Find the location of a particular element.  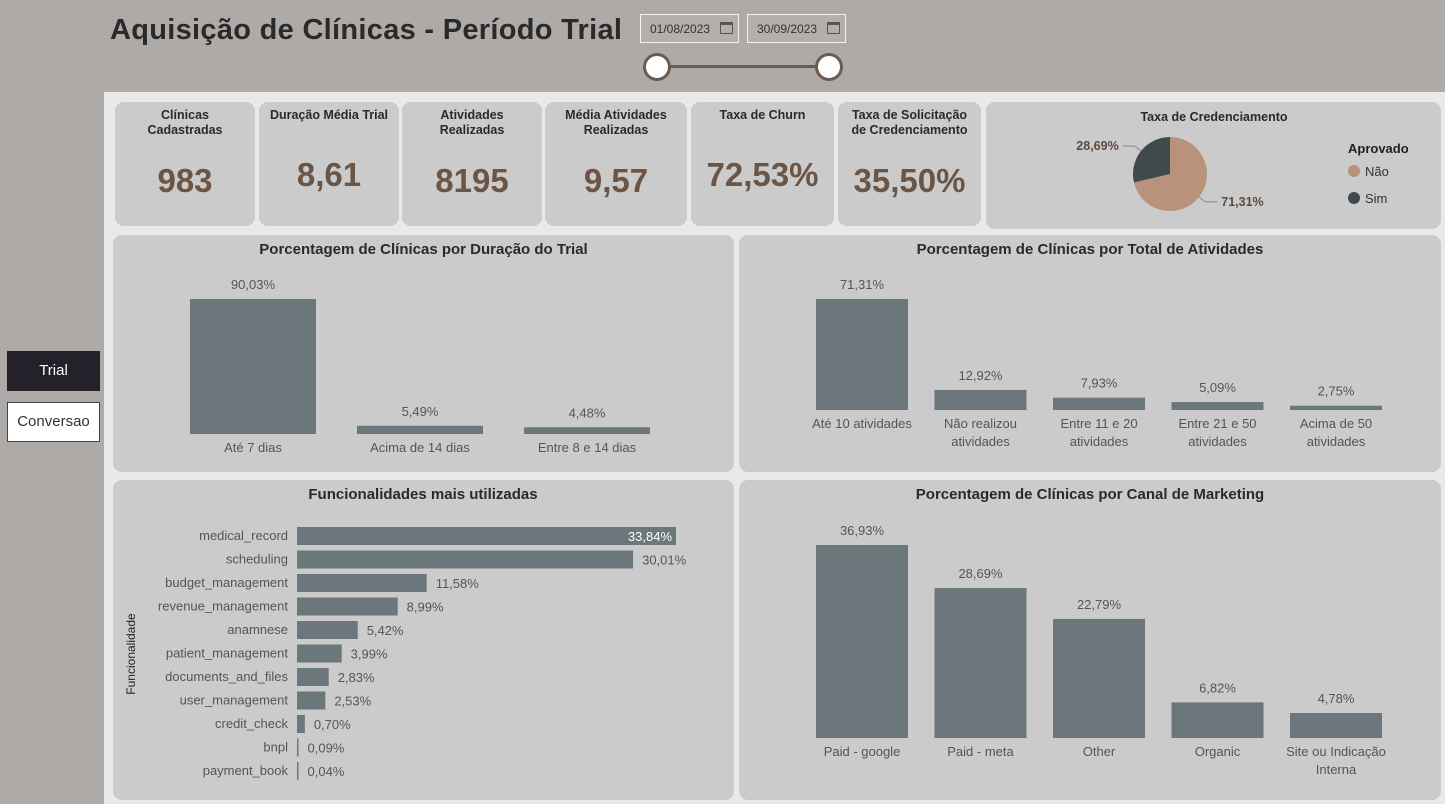

data-label: 5,09% is located at coordinates (1217, 387).